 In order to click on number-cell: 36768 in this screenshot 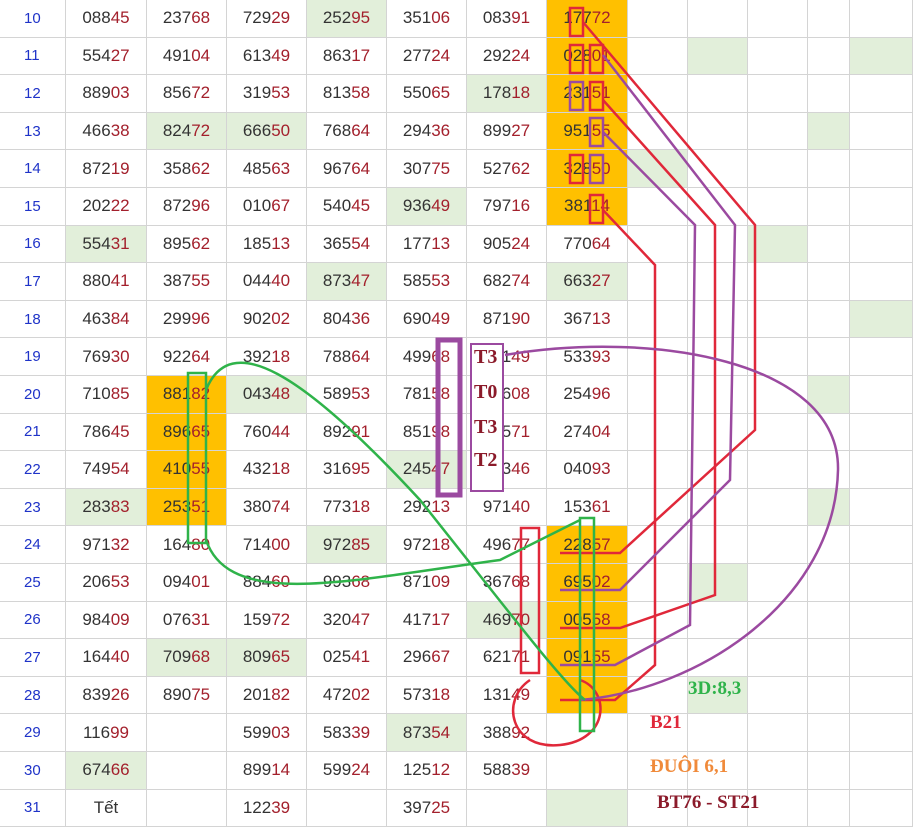, I will do `click(507, 583)`.